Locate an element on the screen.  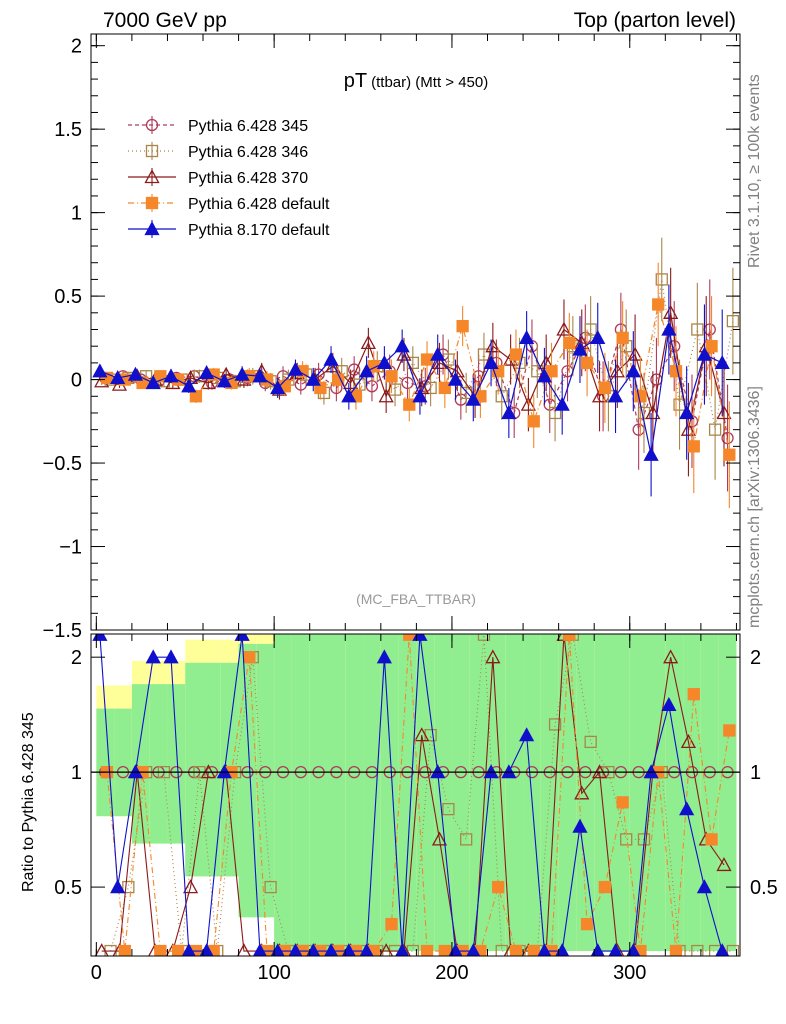
legend-entry: Pythia 6.428 370 is located at coordinates (248, 178).